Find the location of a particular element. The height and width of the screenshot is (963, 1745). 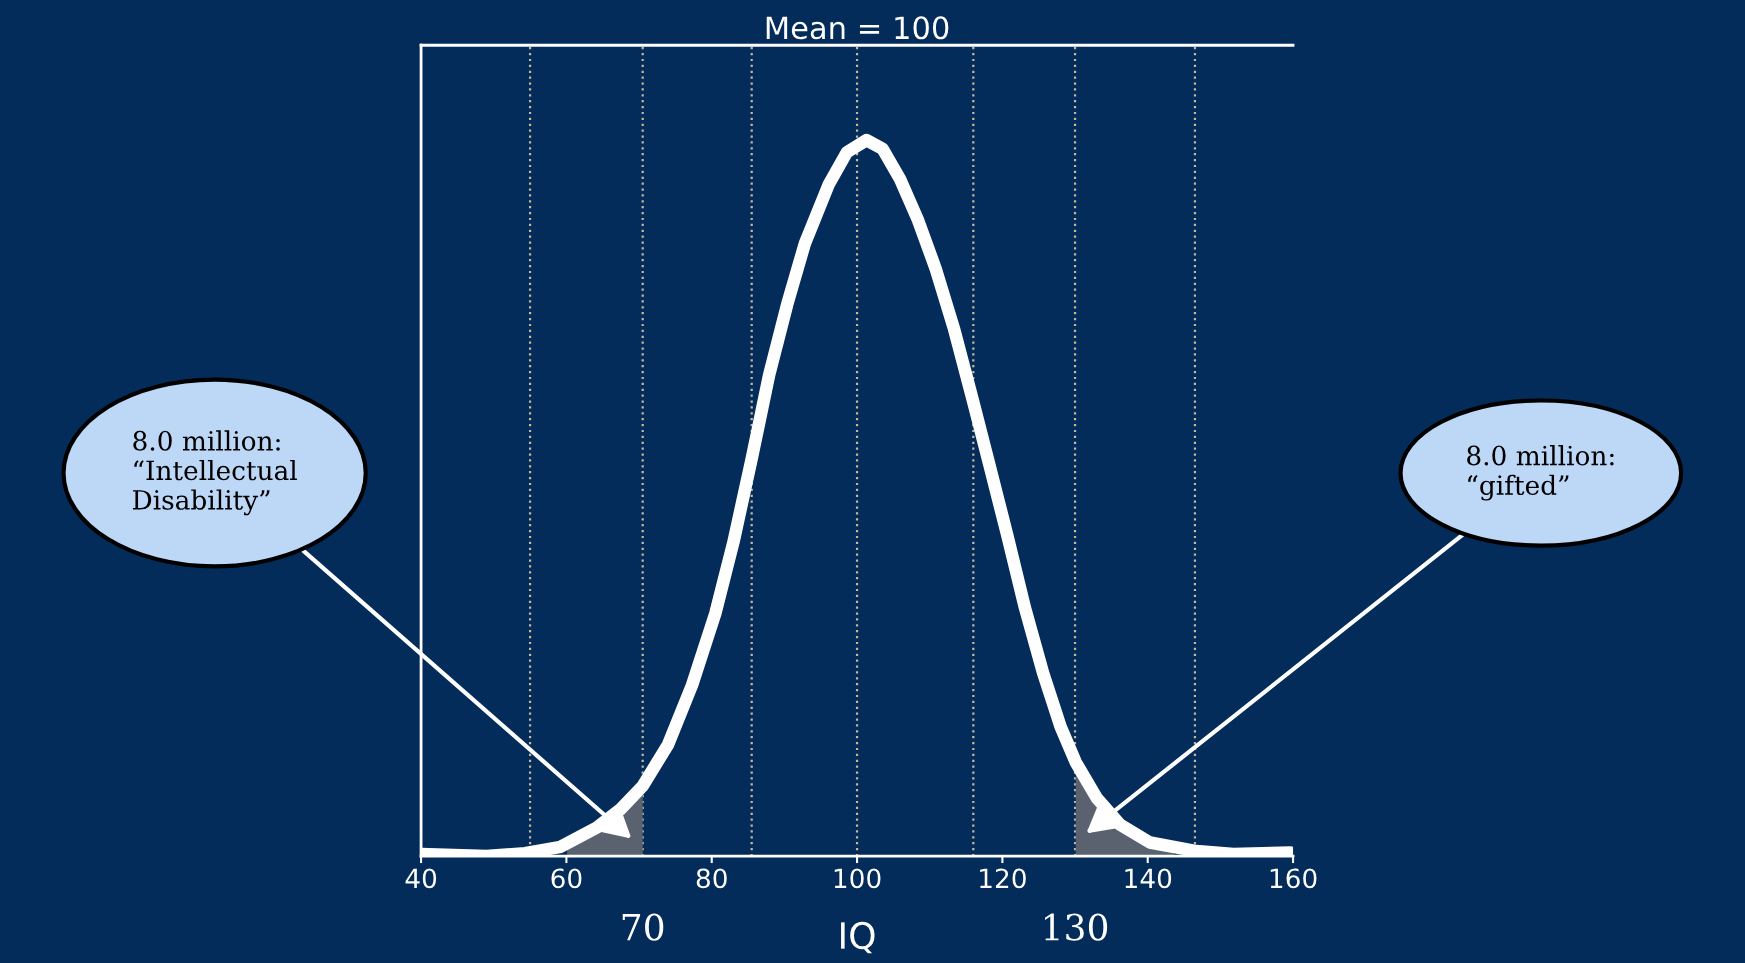

ref-line-label: 130 is located at coordinates (1076, 927).